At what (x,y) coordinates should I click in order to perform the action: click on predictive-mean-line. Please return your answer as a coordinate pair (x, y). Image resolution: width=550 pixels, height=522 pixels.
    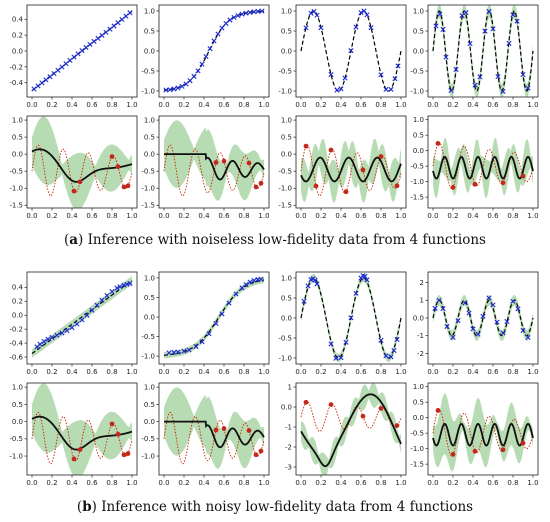
    Looking at the image, I should click on (82, 433).